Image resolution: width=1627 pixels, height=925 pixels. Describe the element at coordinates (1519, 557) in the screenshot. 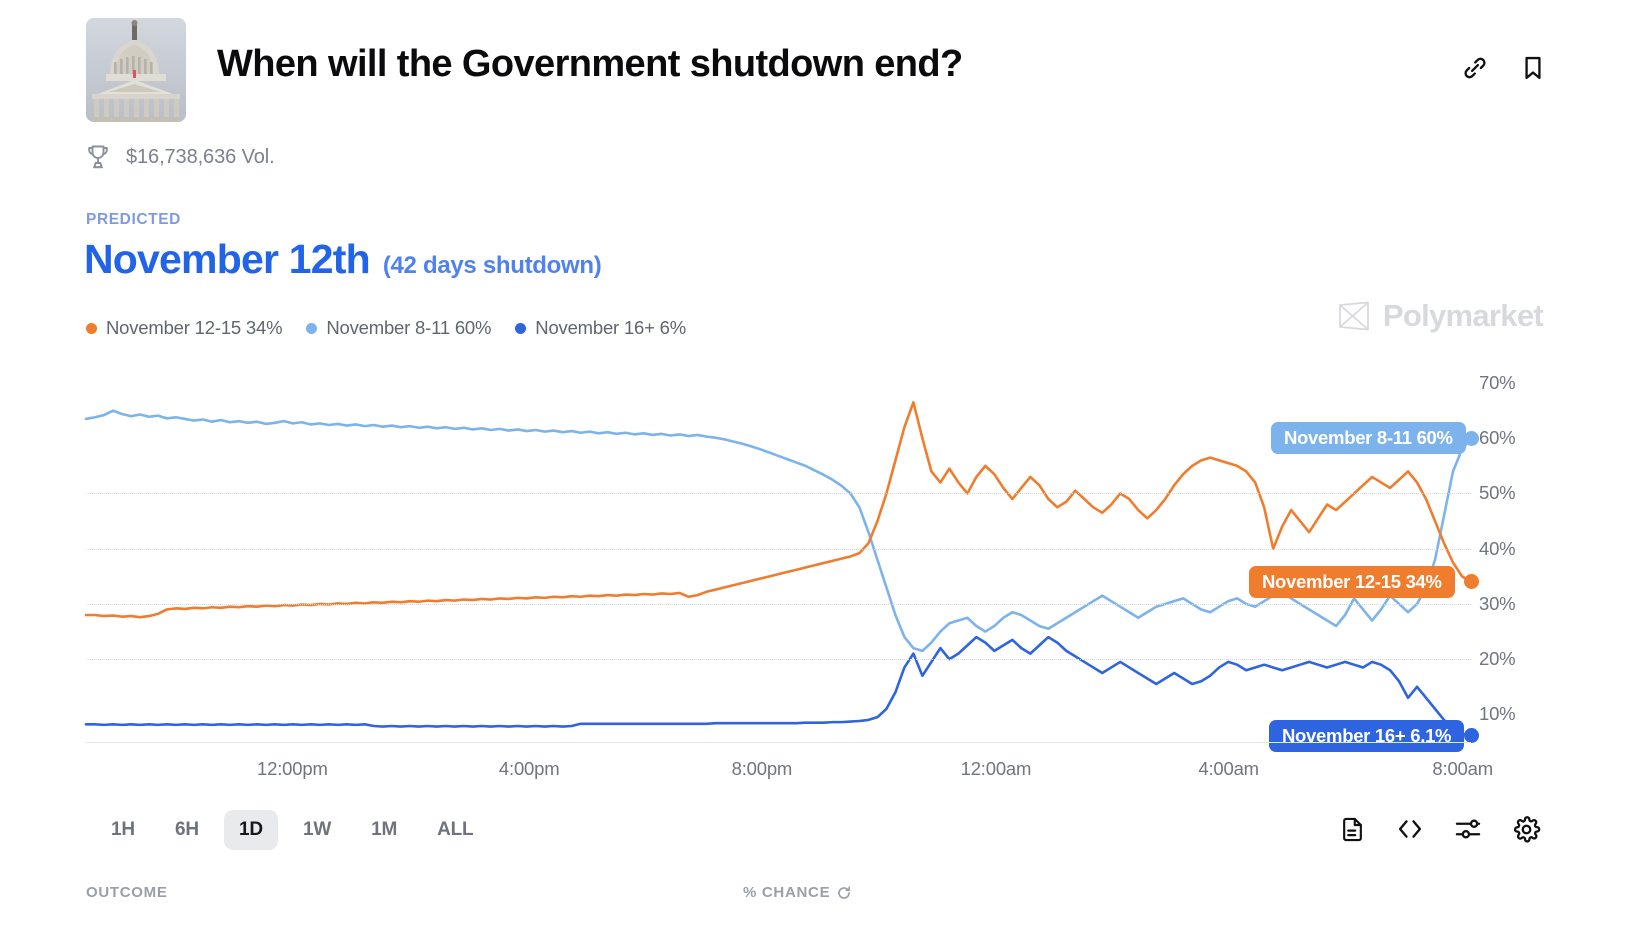

I see `y-axis-labels: 10% 20% 30% 40% 50% 60% 70%` at that location.